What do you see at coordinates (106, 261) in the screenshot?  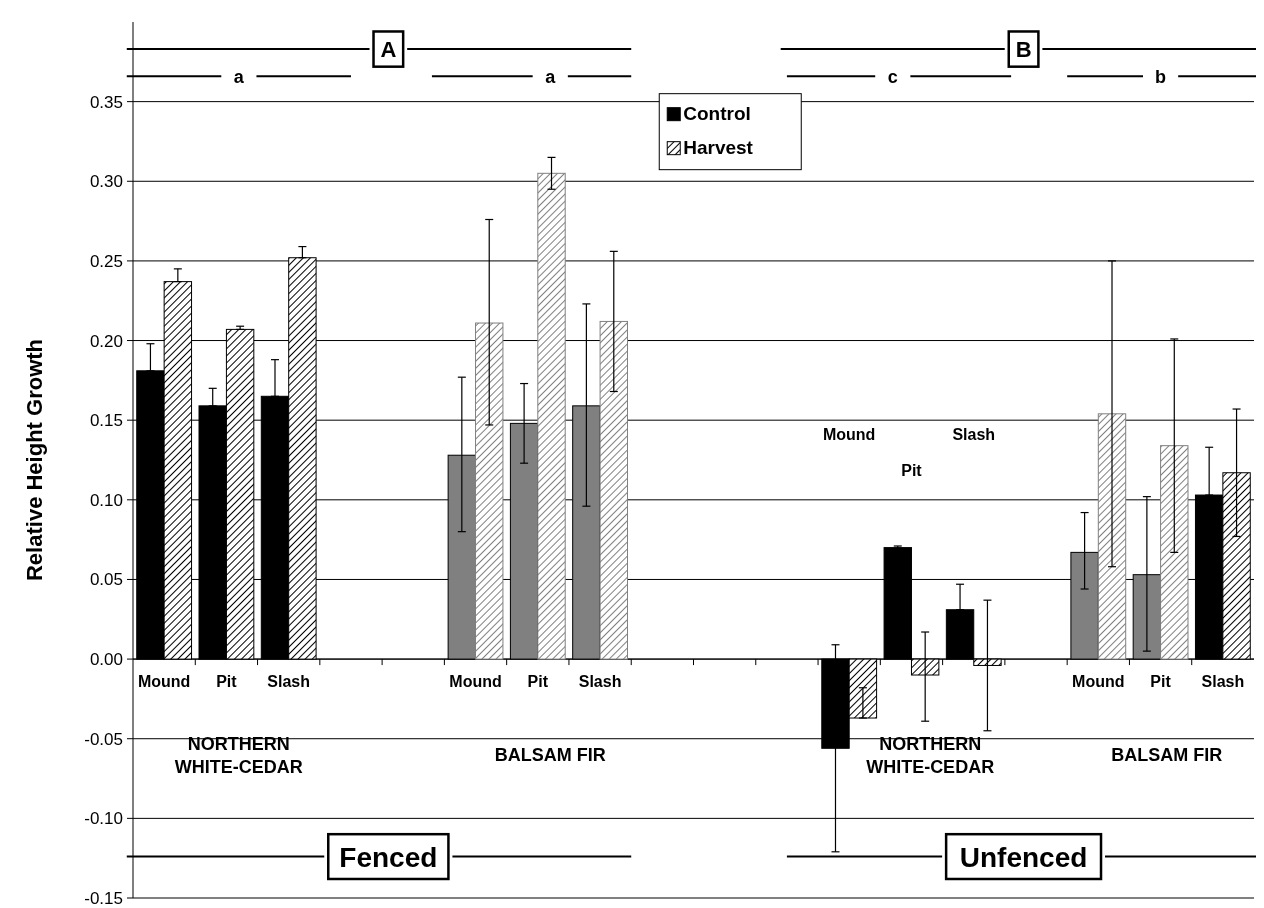 I see `y-tick-label: 0.25` at bounding box center [106, 261].